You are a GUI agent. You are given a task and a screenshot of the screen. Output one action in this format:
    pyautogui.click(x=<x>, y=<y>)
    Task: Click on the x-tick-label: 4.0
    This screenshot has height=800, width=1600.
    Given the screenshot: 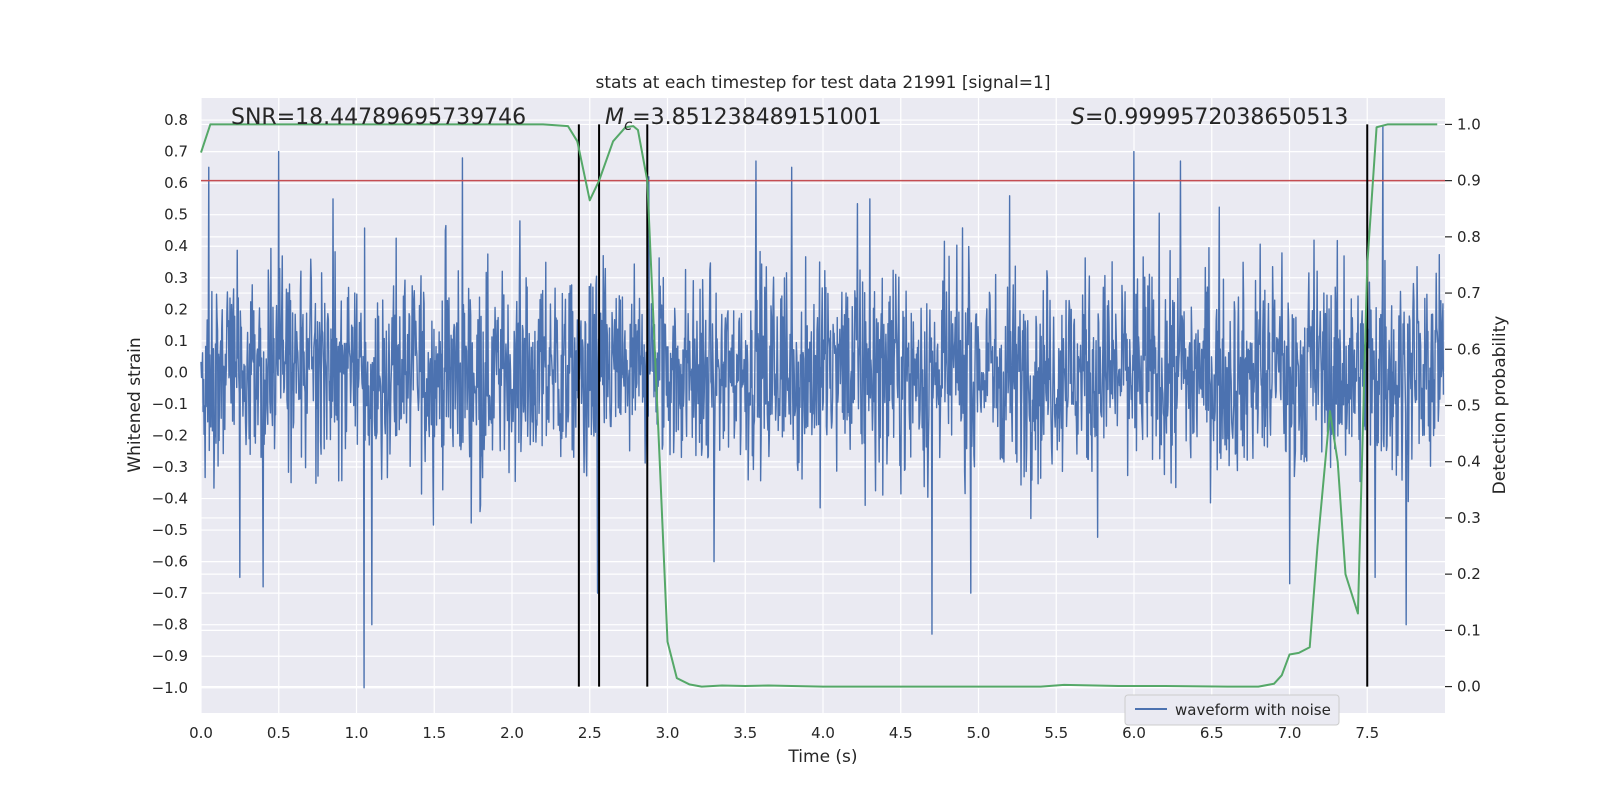 What is the action you would take?
    pyautogui.click(x=823, y=733)
    